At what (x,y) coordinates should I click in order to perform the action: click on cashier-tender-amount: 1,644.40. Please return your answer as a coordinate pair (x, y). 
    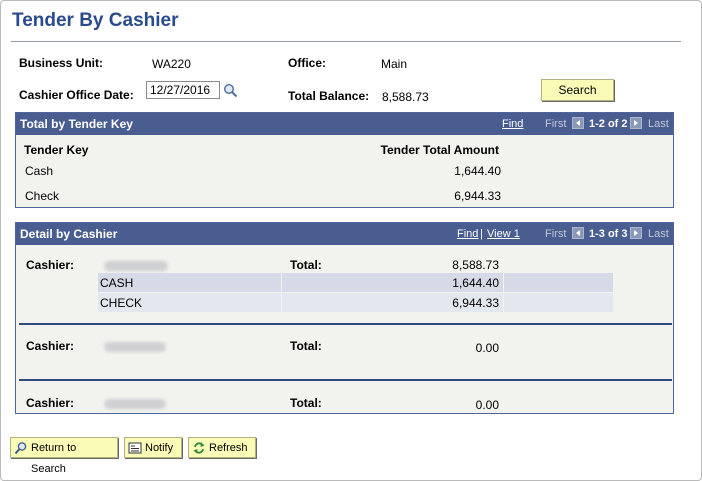
    Looking at the image, I should click on (475, 283).